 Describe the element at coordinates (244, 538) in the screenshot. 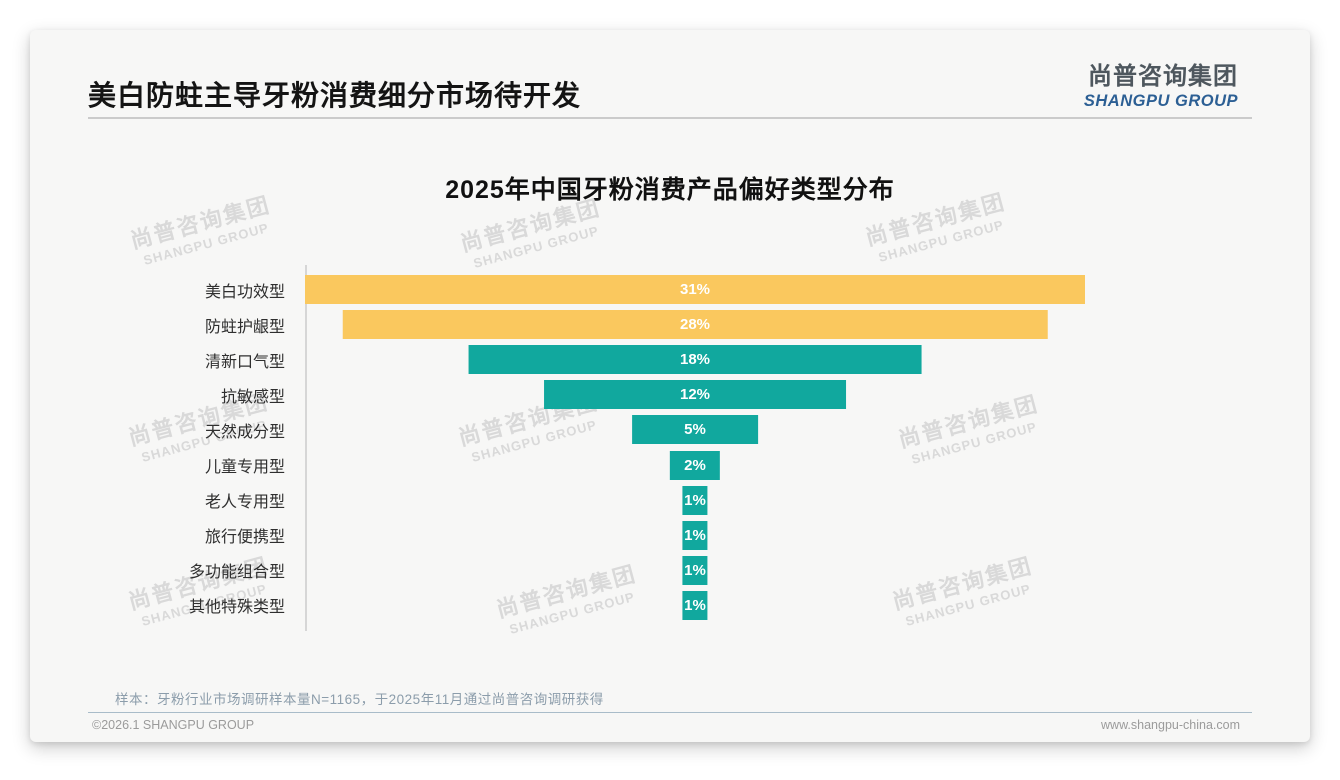

I see `category-label: 旅行便携型` at that location.